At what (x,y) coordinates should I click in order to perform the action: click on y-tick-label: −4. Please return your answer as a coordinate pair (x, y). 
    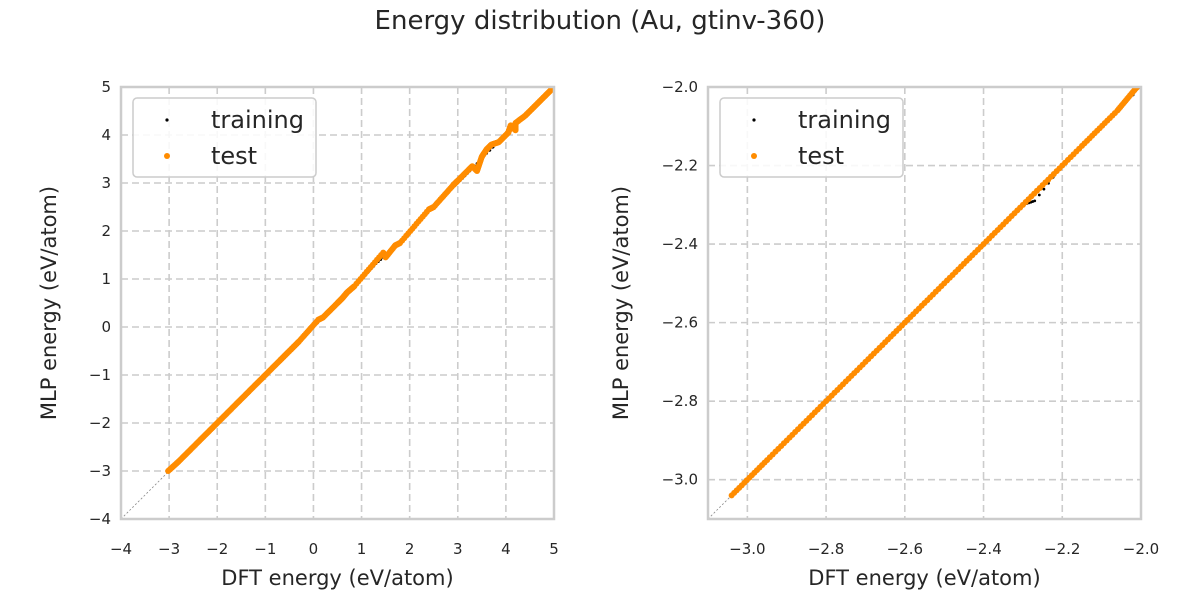
    Looking at the image, I should click on (100, 519).